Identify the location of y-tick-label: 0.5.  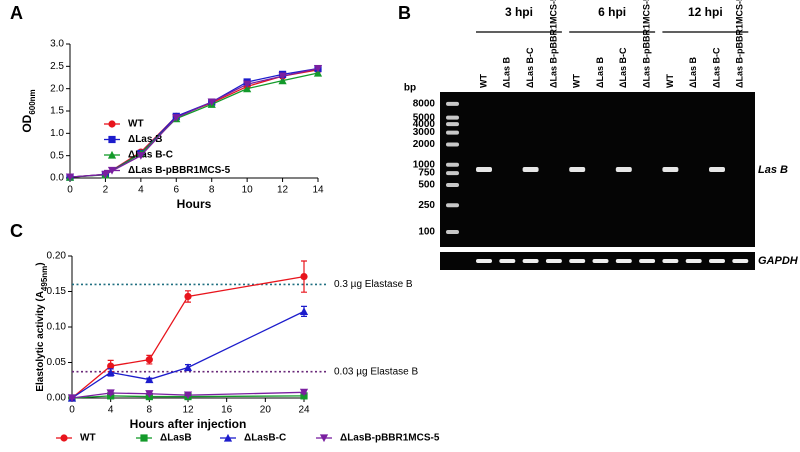
(57, 155).